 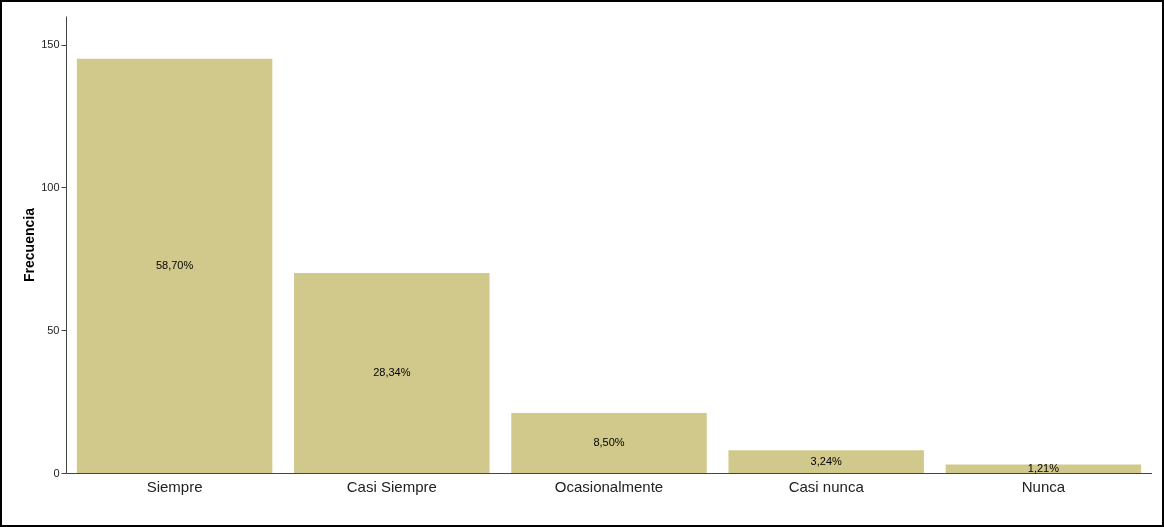 I want to click on annotation: 1,21%, so click(x=1043, y=467).